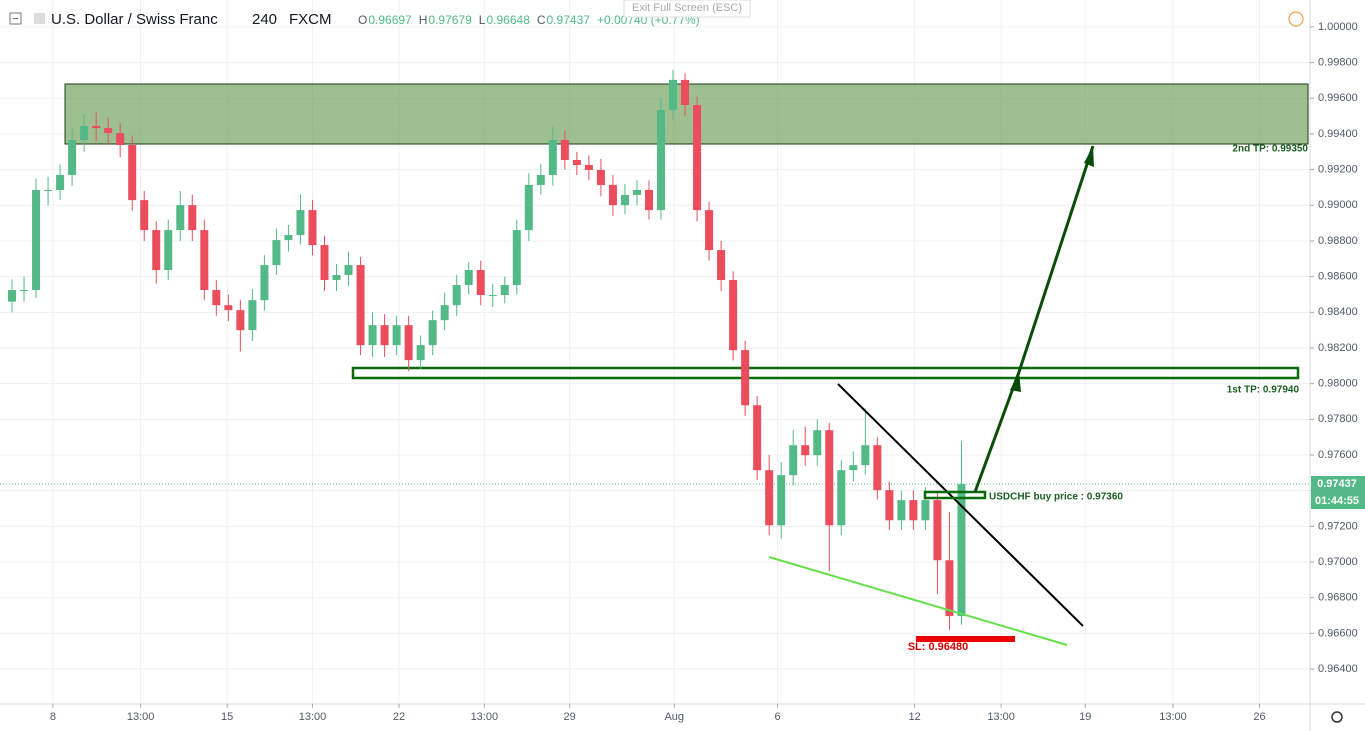 This screenshot has width=1365, height=731. Describe the element at coordinates (227, 717) in the screenshot. I see `x-tick-label: 15` at that location.